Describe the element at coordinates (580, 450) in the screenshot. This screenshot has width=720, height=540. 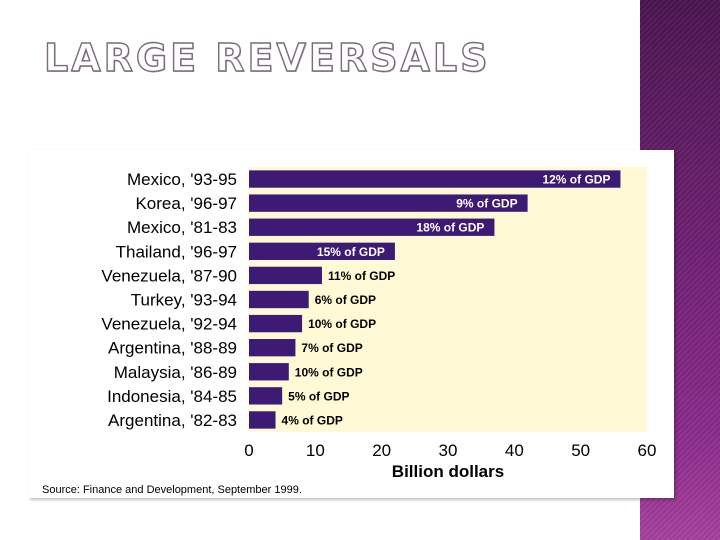
I see `x-tick-label: 50` at that location.